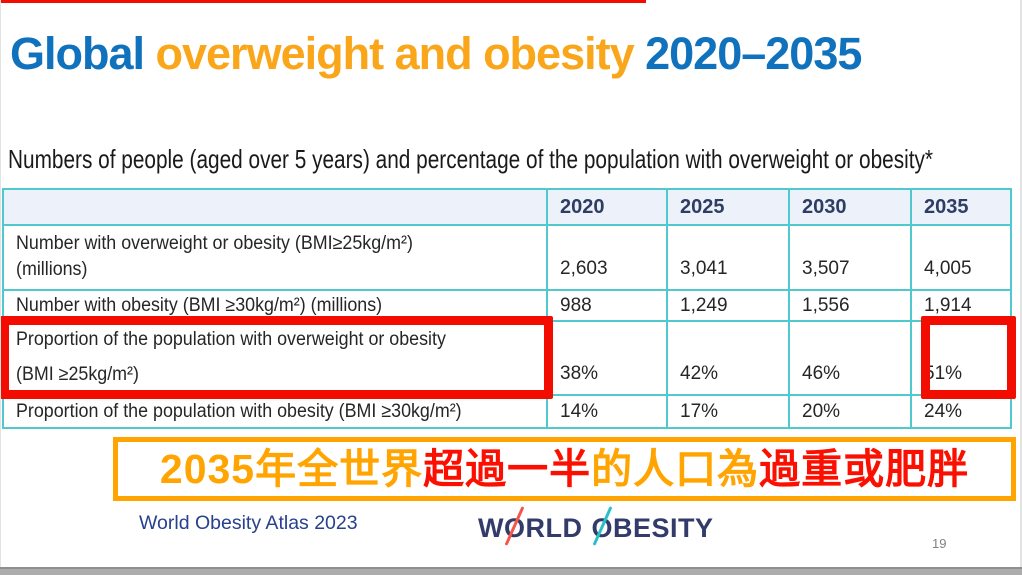  I want to click on title-part-years: 2020–2035, so click(753, 53).